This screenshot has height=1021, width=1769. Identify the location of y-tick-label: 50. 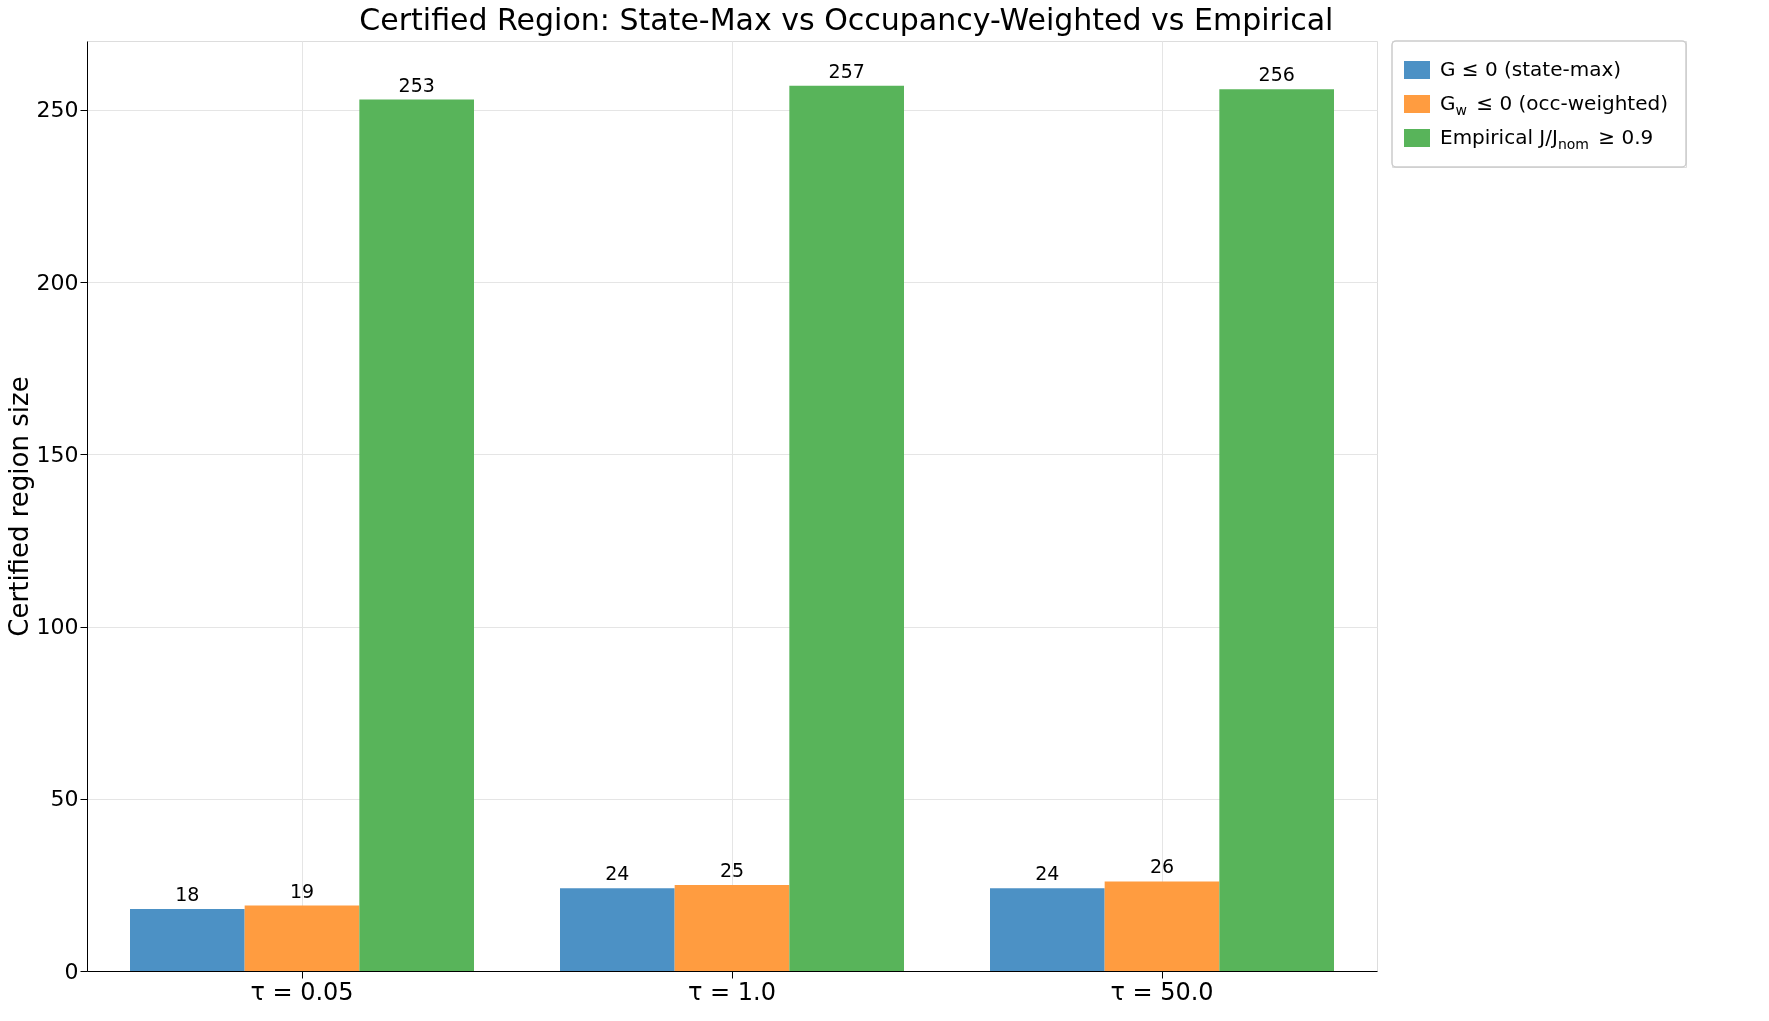
(64, 799).